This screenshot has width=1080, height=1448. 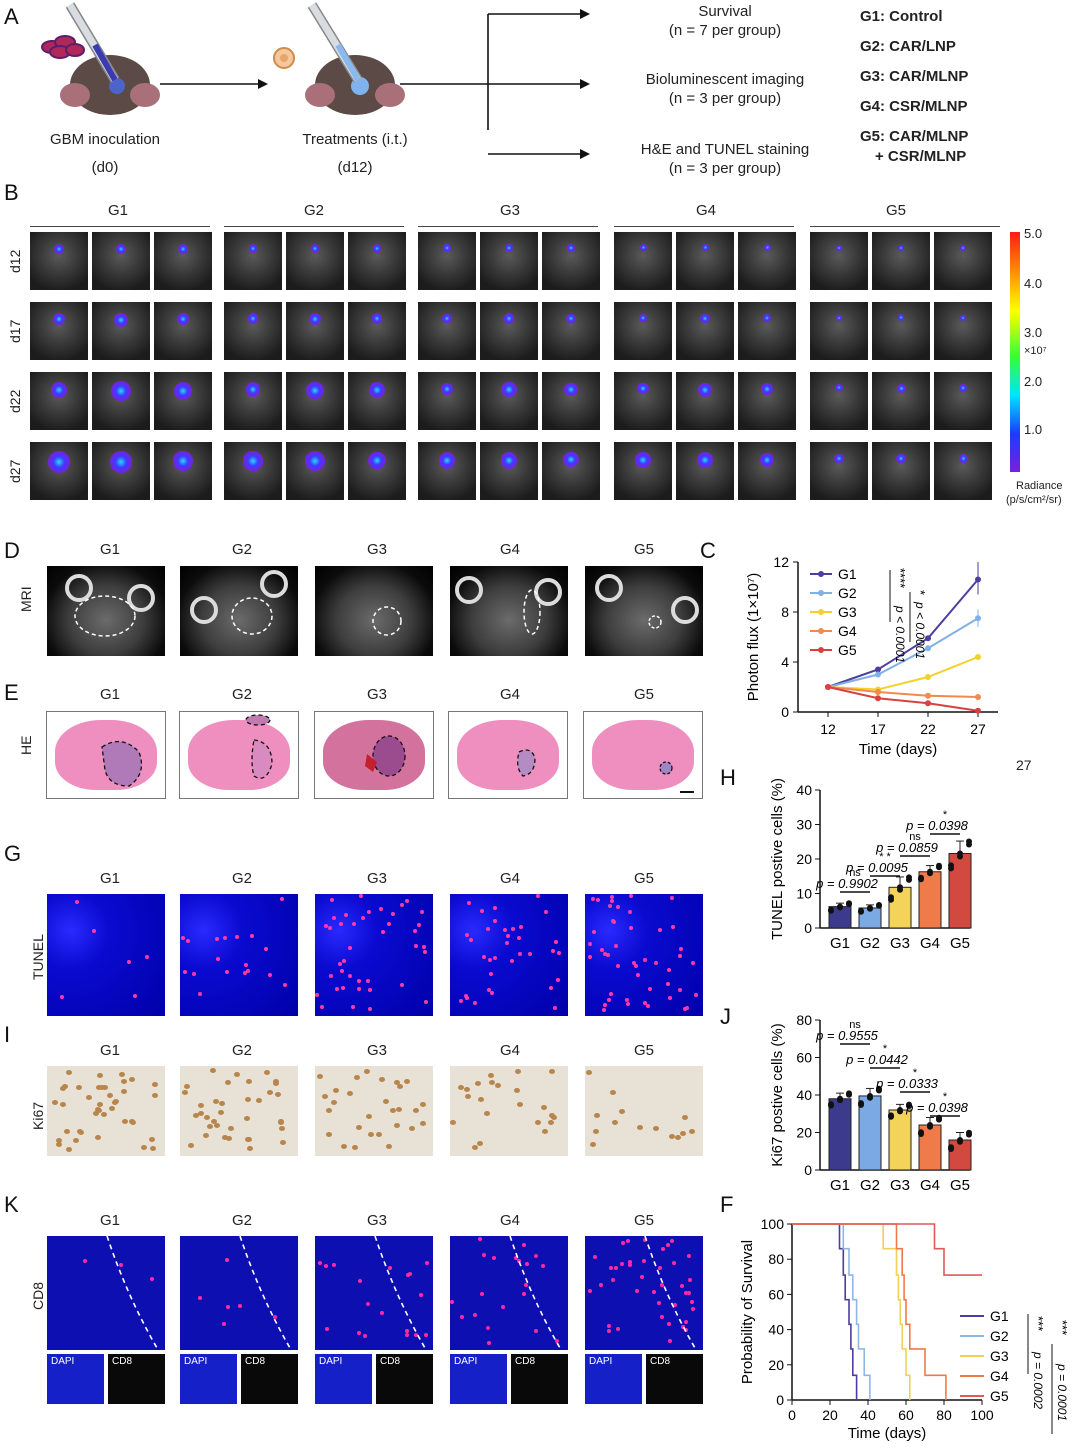 What do you see at coordinates (478, 1379) in the screenshot?
I see `dapi-thumbnail: DAPI` at bounding box center [478, 1379].